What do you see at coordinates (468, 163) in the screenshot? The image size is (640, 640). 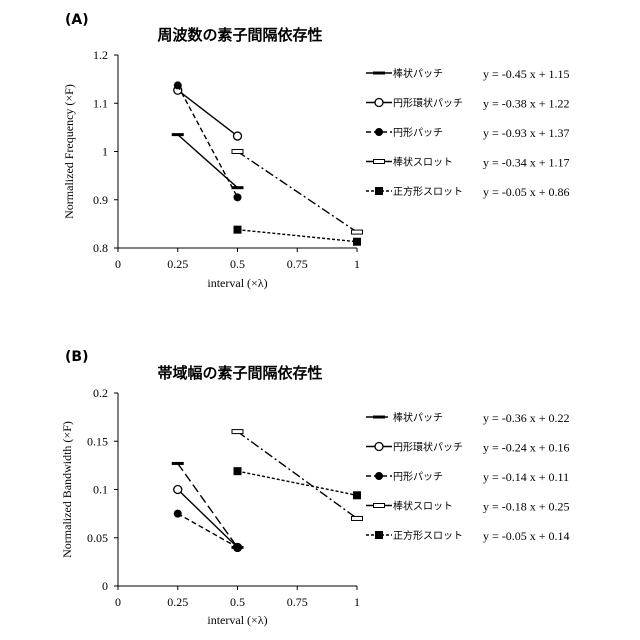 I see `legend-entry: 棒状スロット y = -0.34 x + 1.17` at bounding box center [468, 163].